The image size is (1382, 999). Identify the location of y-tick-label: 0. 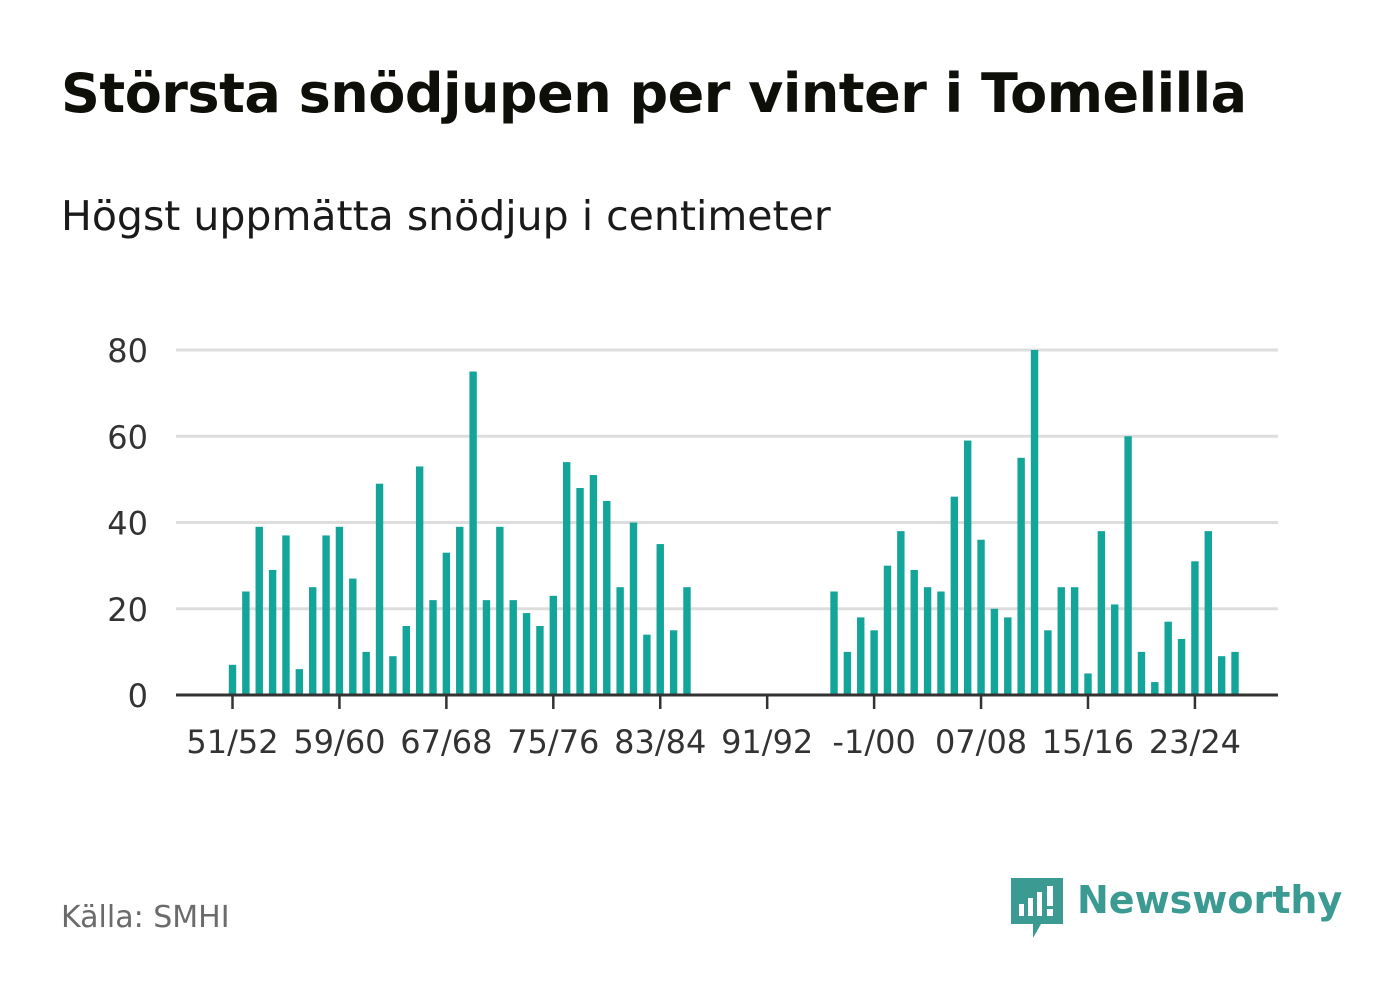
(138, 696).